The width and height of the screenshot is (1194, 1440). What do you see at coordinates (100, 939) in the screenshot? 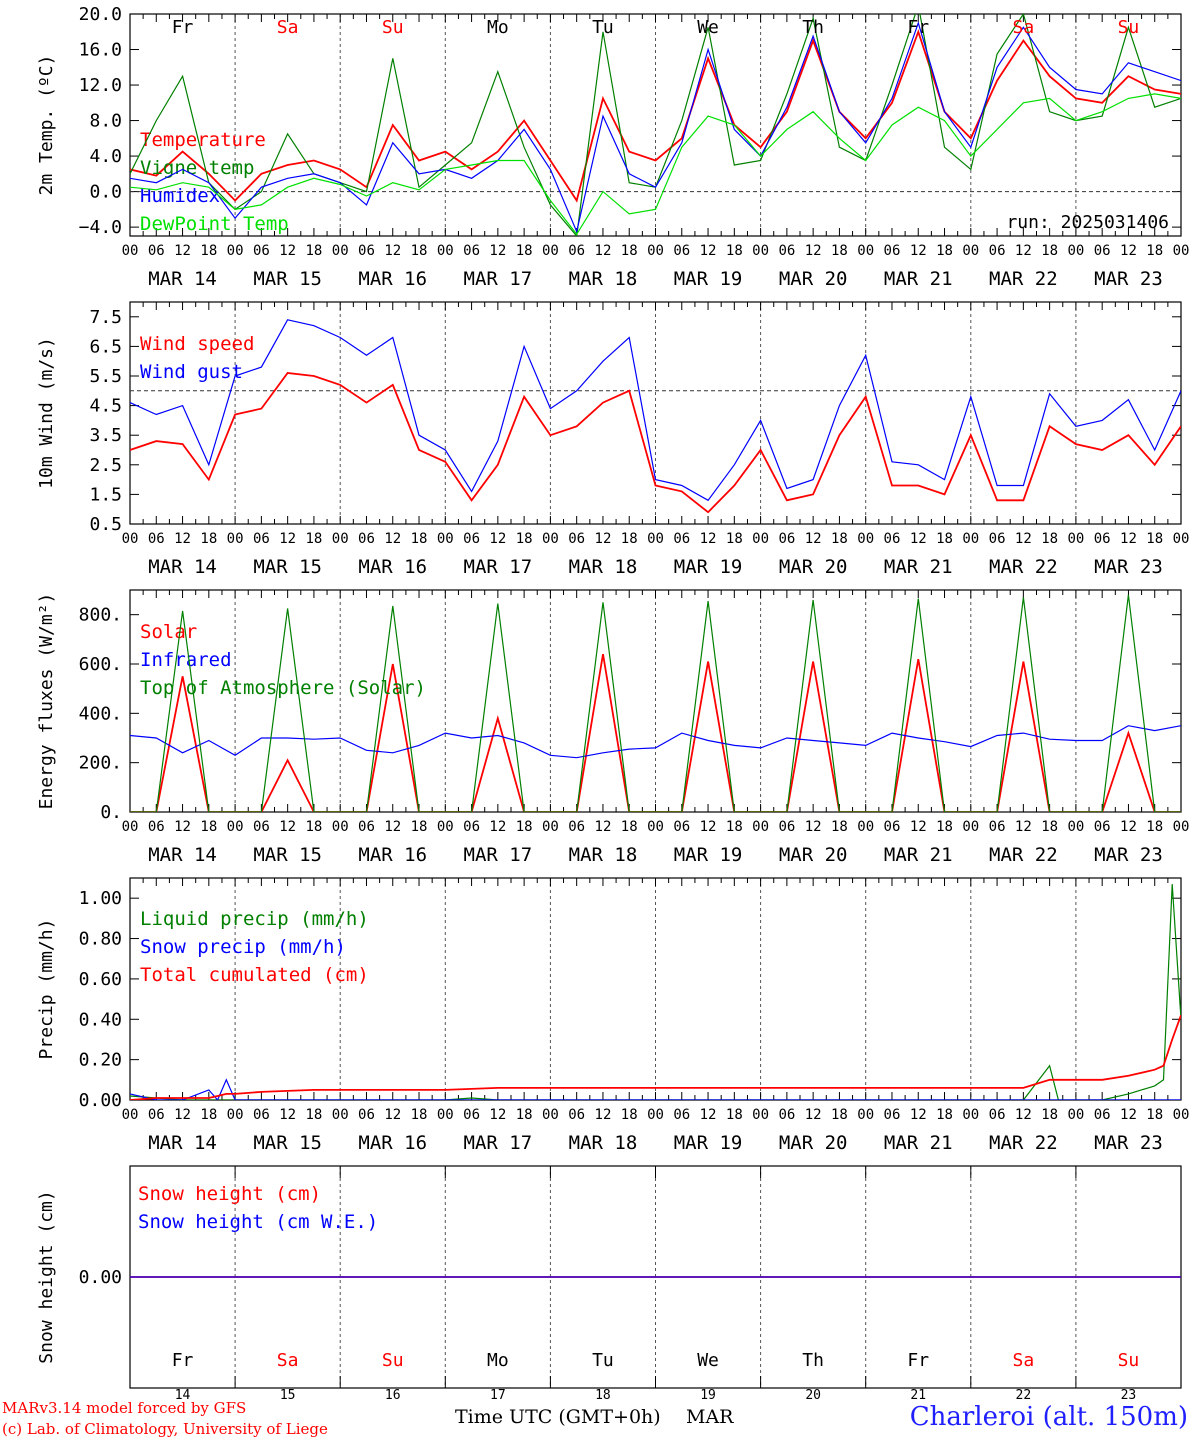
I see `precip-ytick-label: 0.80` at bounding box center [100, 939].